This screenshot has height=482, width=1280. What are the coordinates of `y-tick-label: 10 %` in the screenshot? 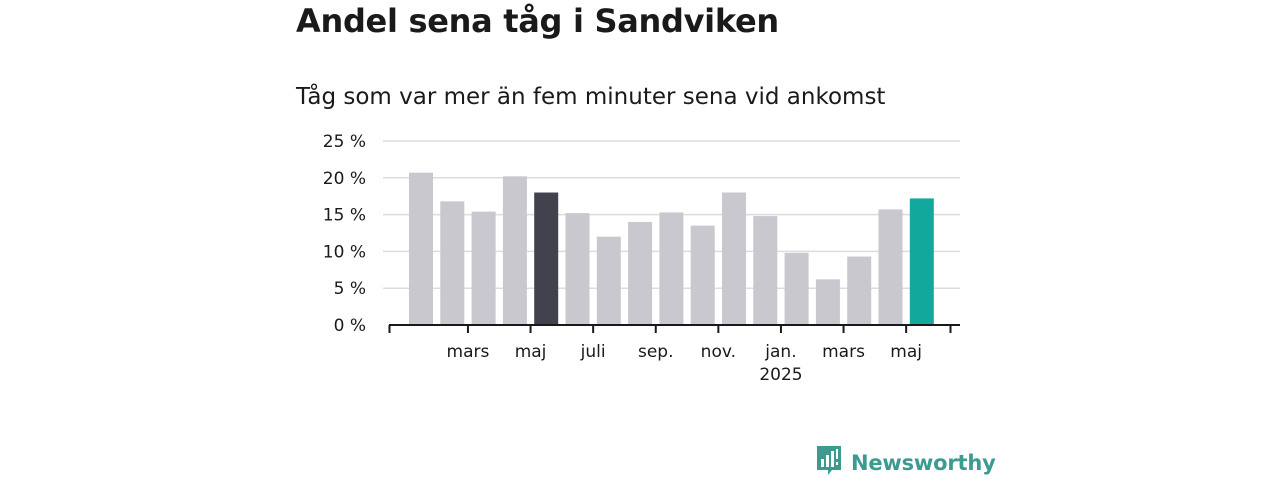 It's located at (344, 252).